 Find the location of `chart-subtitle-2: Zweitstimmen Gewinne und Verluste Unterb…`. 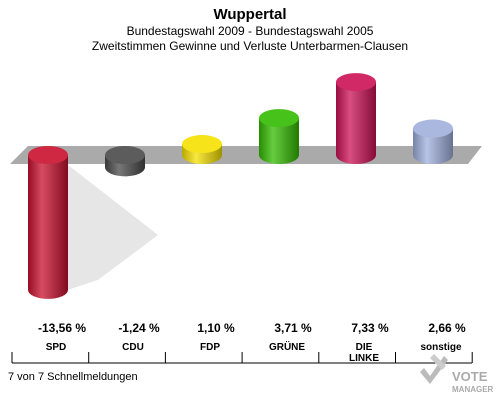

chart-subtitle-2: Zweitstimmen Gewinne und Verluste Unterb… is located at coordinates (250, 46).